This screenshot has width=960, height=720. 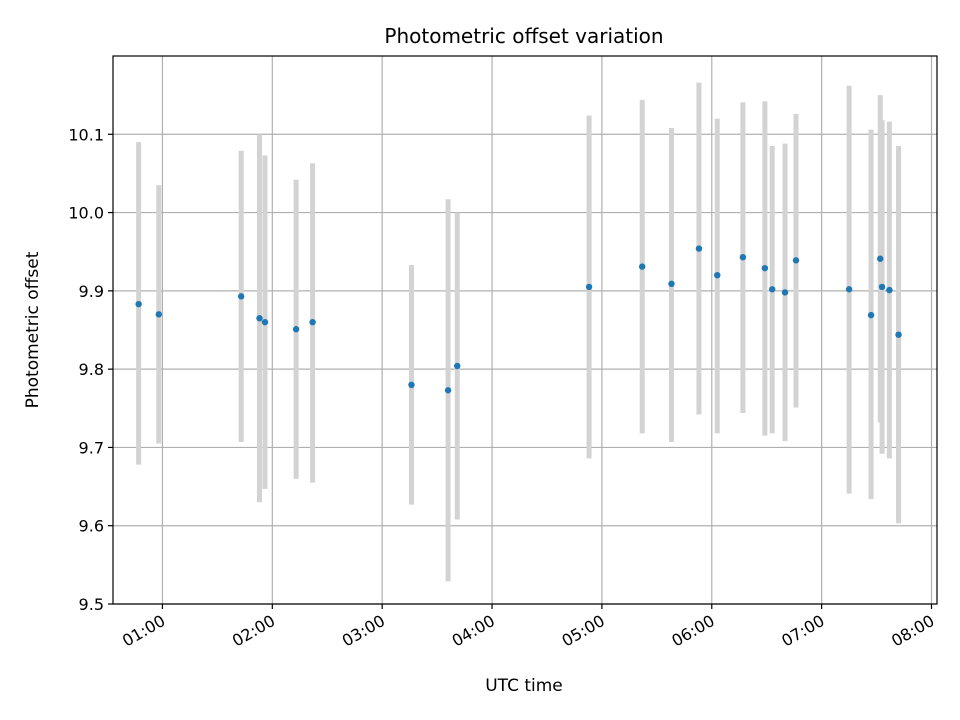 What do you see at coordinates (253, 631) in the screenshot?
I see `x-tick-label: 02:00` at bounding box center [253, 631].